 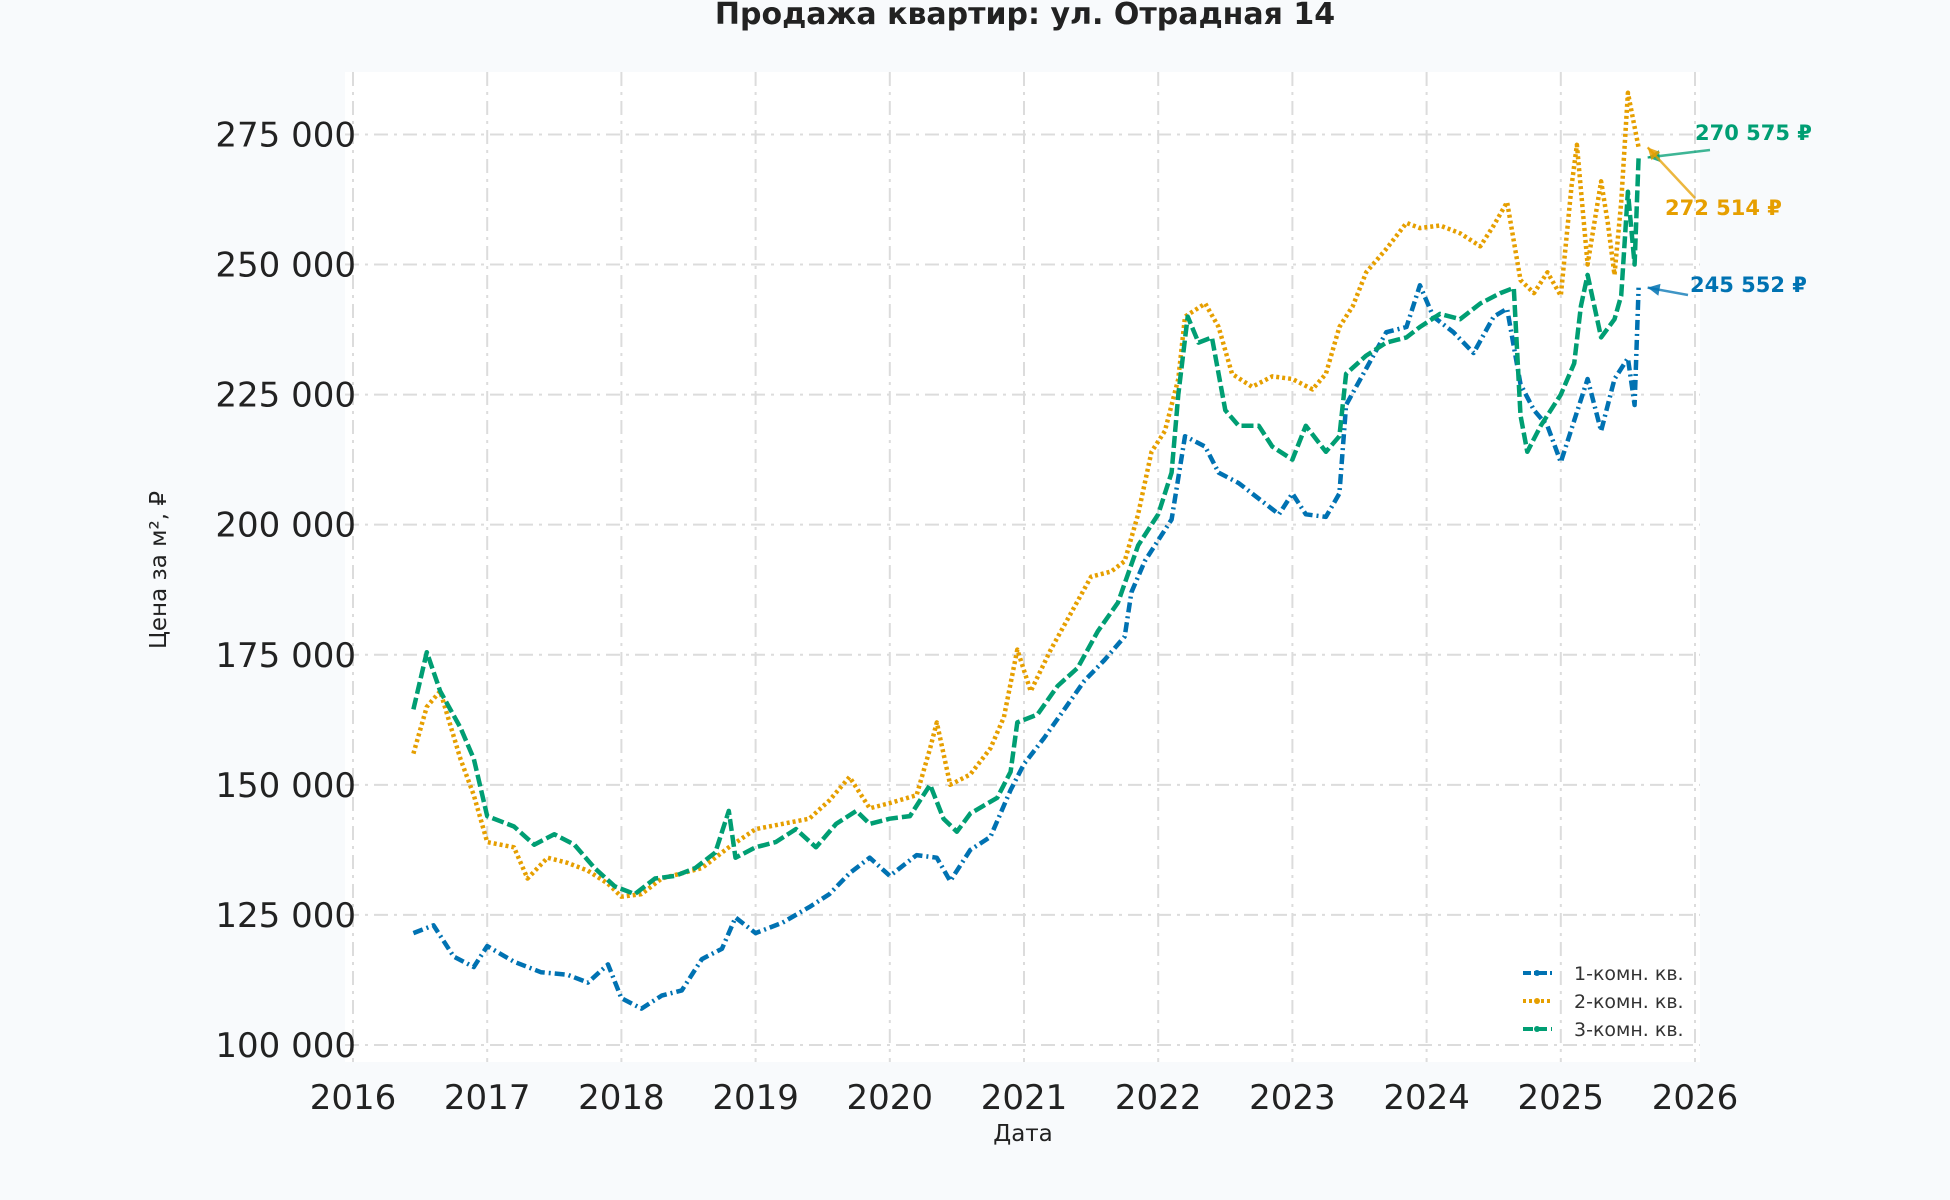 What do you see at coordinates (1292, 1098) in the screenshot?
I see `x-tick-label: 2023` at bounding box center [1292, 1098].